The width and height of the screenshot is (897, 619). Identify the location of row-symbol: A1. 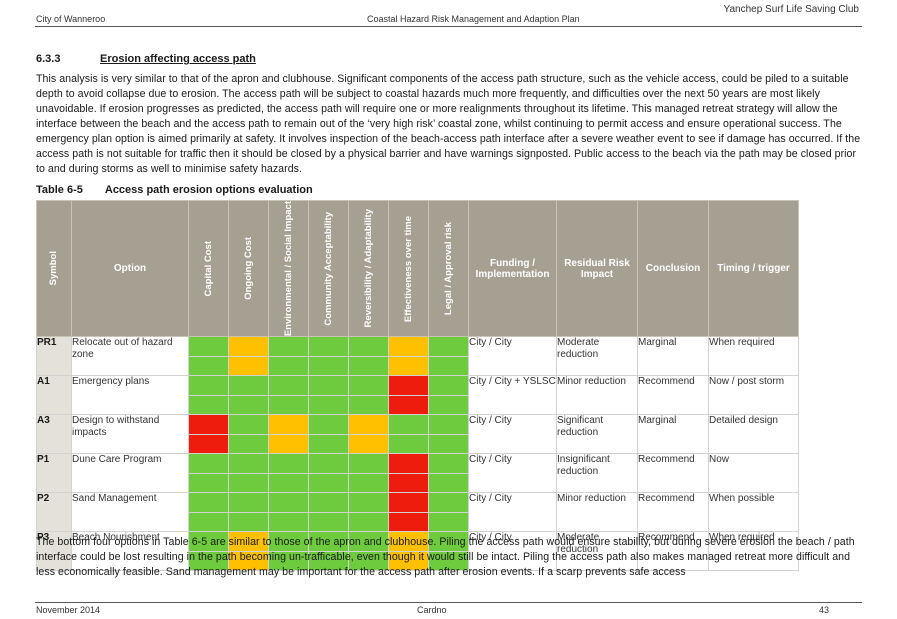
(54, 395).